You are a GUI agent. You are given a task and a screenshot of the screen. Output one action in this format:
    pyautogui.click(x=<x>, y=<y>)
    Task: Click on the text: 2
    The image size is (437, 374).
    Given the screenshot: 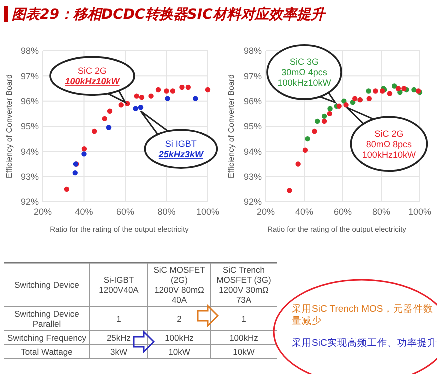 What is the action you would take?
    pyautogui.click(x=179, y=319)
    